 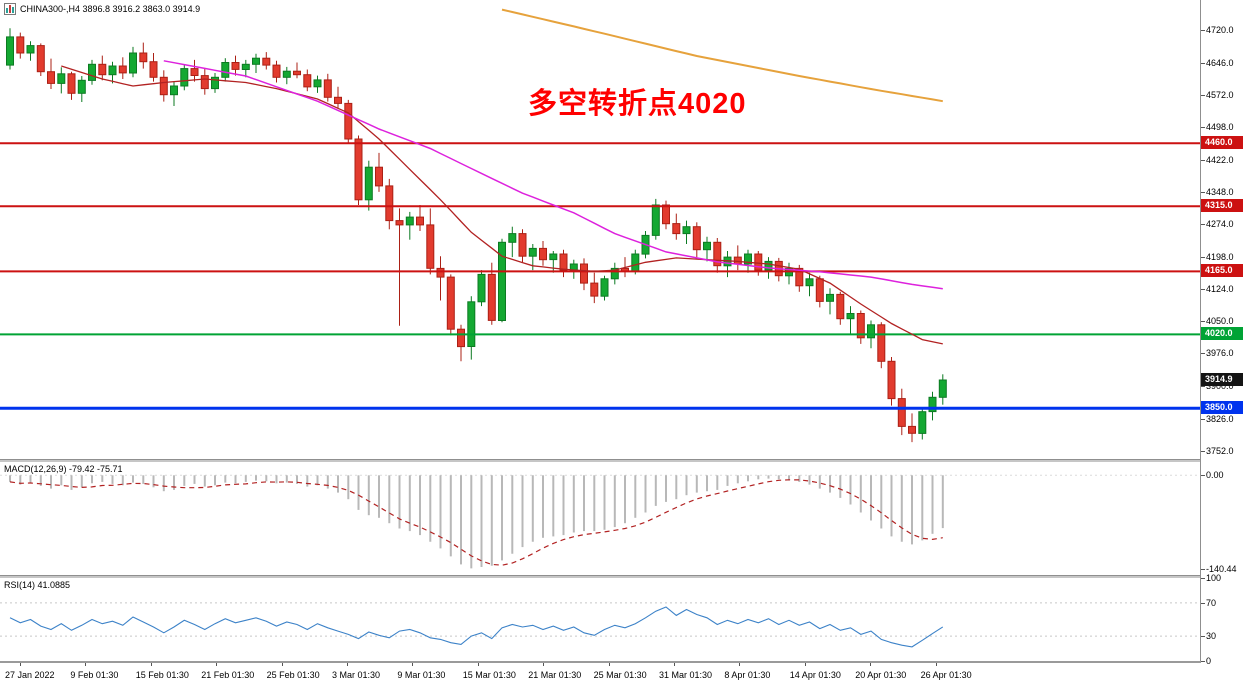 What do you see at coordinates (686, 675) in the screenshot?
I see `time-axis-label: 31 Mar 01:30` at bounding box center [686, 675].